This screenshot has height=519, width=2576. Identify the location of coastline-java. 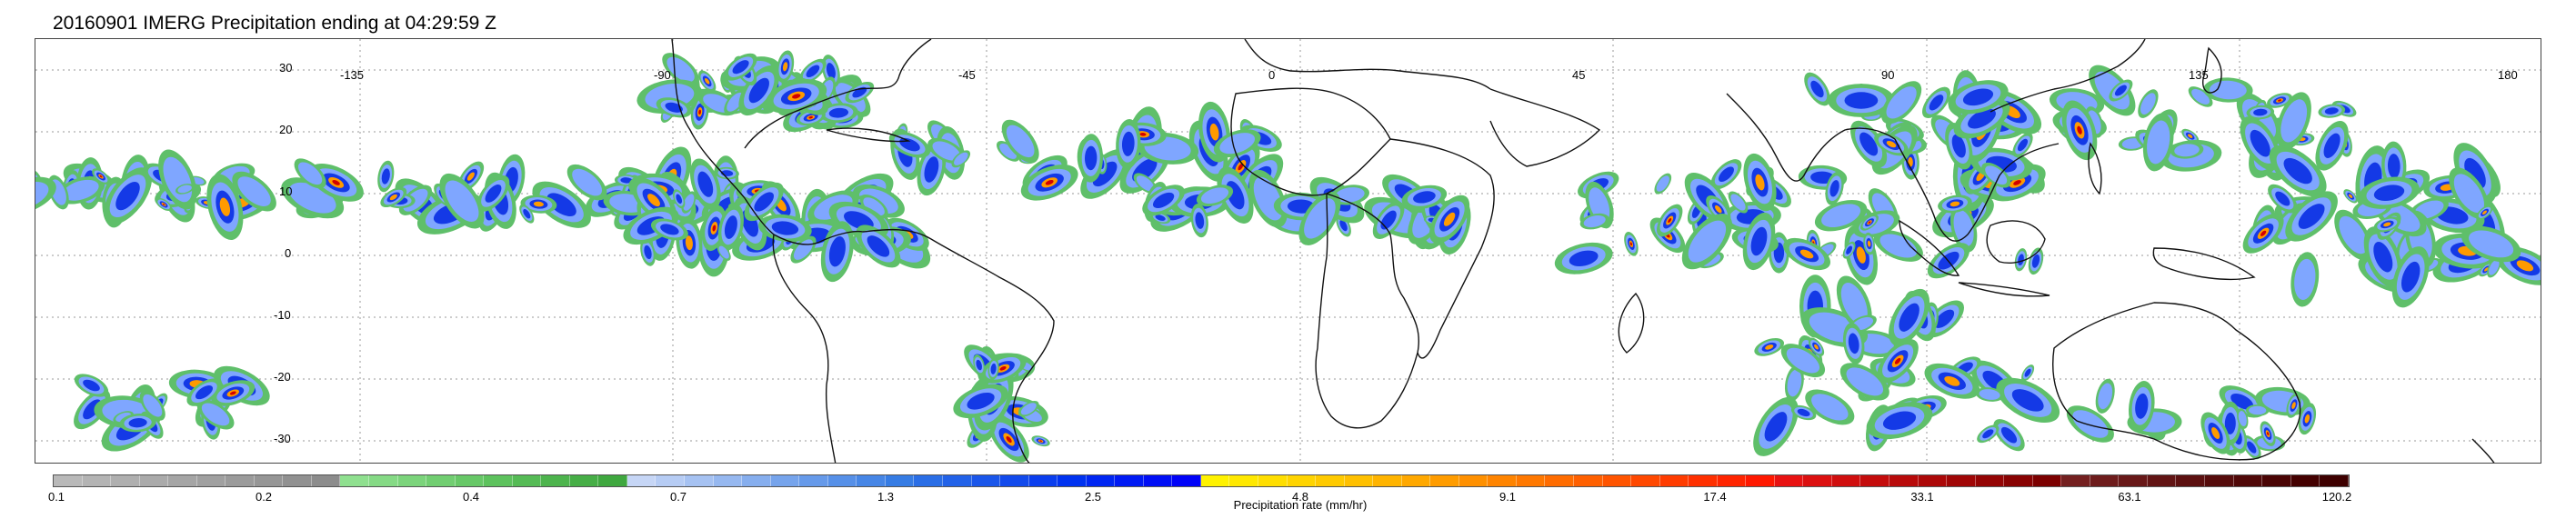
(2004, 289).